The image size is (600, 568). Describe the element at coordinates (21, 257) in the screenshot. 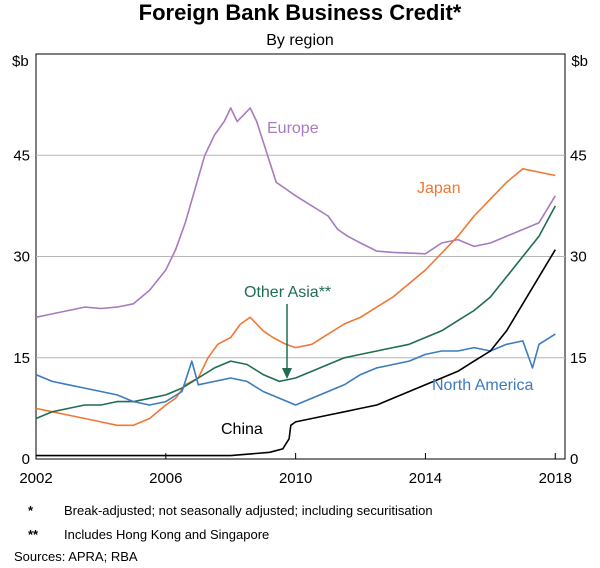

I see `y-tick-left-30: 30` at that location.